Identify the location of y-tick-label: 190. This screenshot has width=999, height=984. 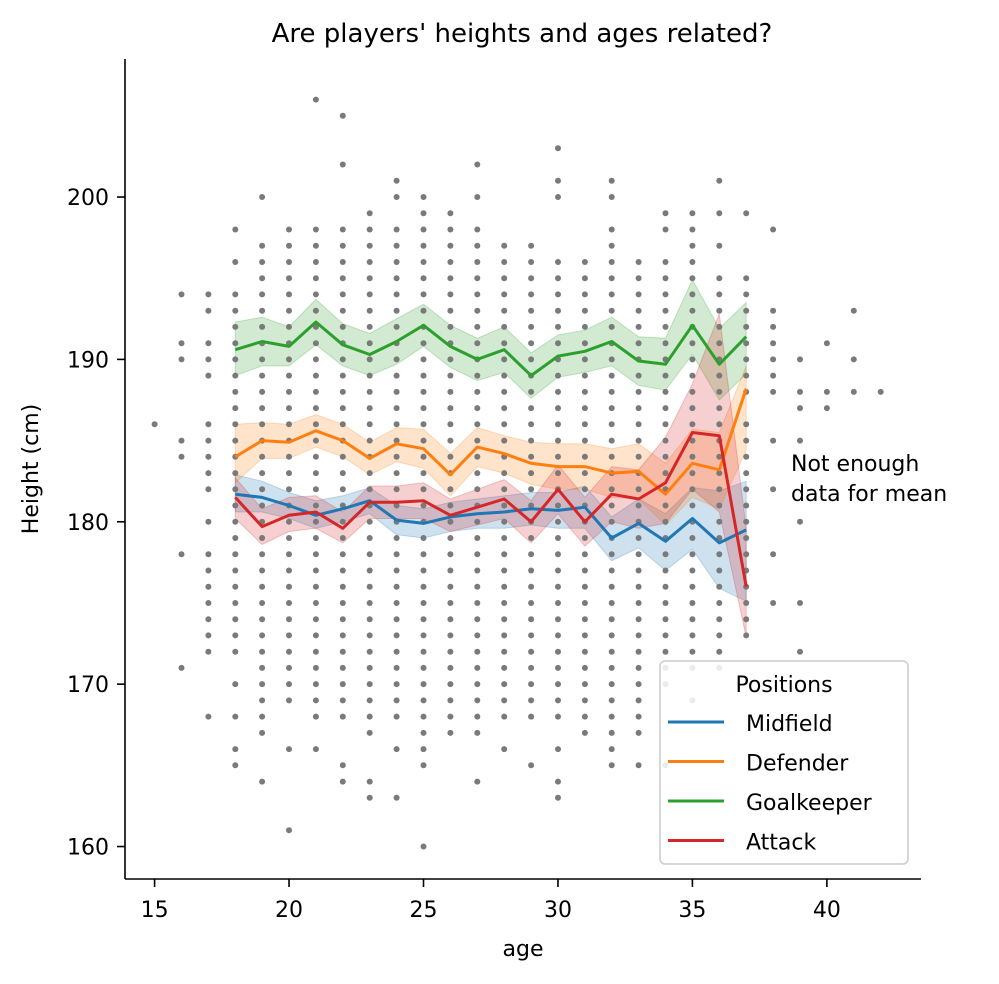
(88, 360).